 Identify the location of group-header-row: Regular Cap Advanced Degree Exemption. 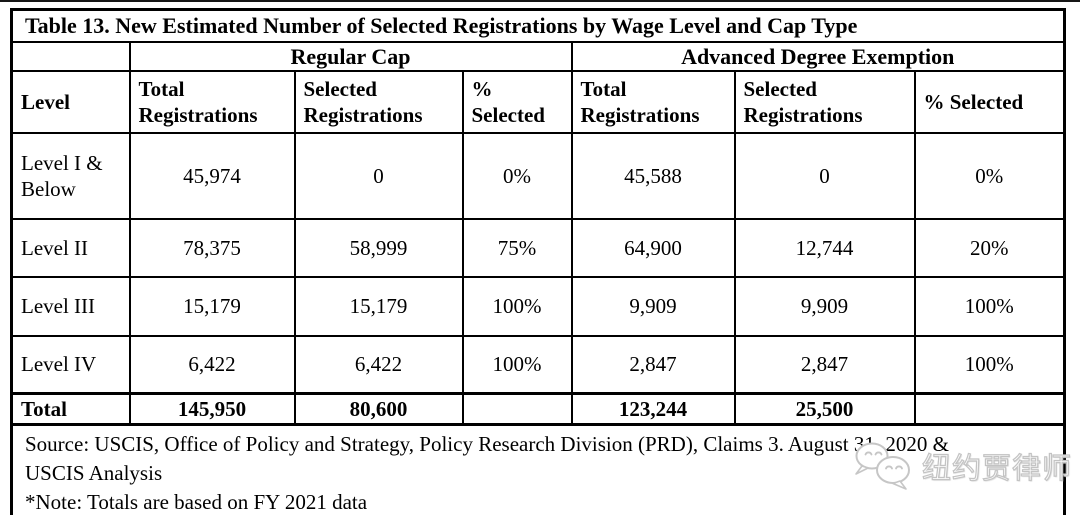
(538, 56).